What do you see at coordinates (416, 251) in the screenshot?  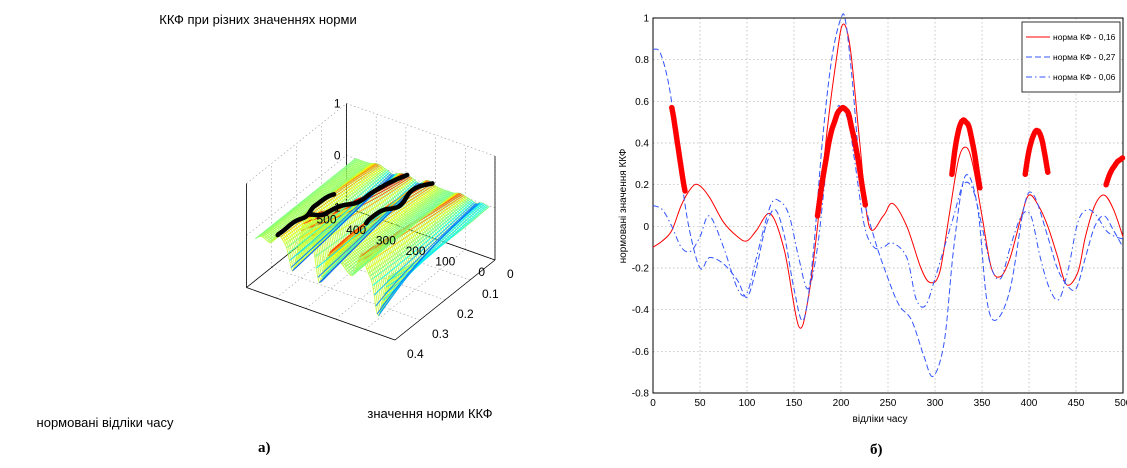 I see `surface-tick-label: 200` at bounding box center [416, 251].